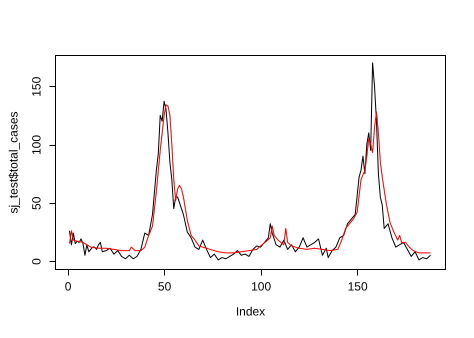  Describe the element at coordinates (165, 287) in the screenshot. I see `x-tick-label: 50` at that location.